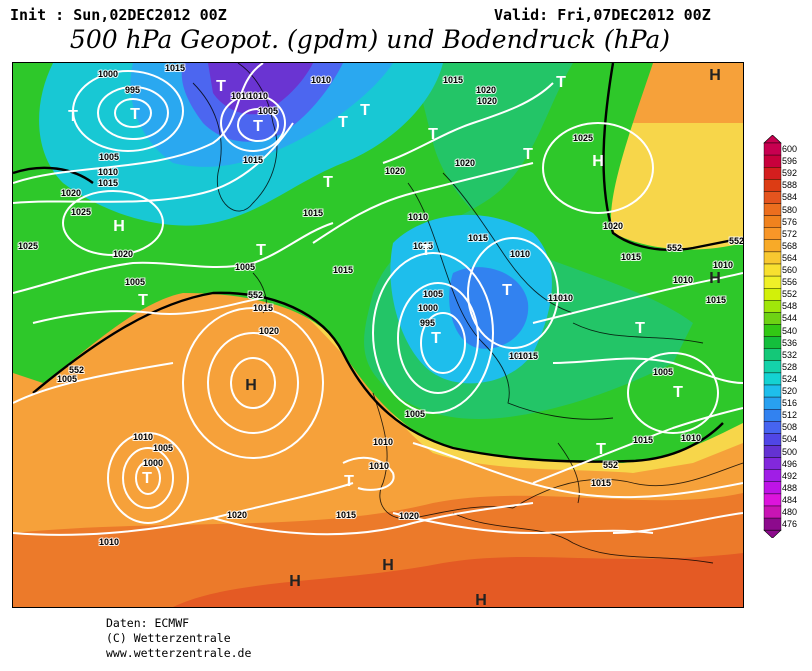 This screenshot has height=671, width=812. I want to click on legend-label: 516, so click(790, 403).